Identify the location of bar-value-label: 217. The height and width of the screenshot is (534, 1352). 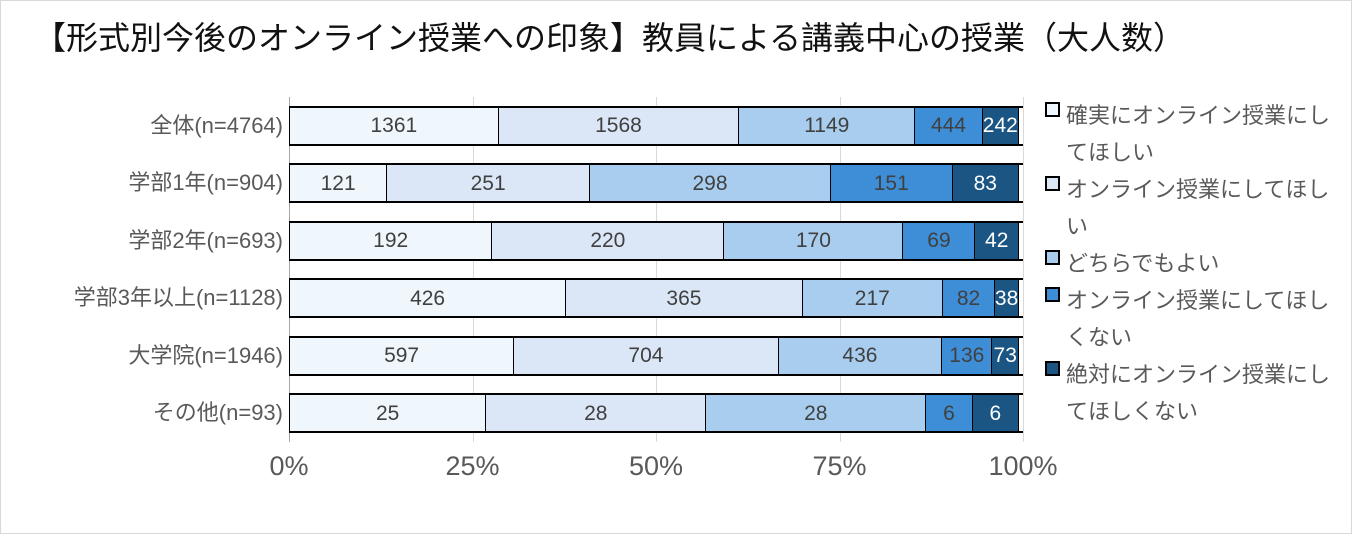
(872, 298).